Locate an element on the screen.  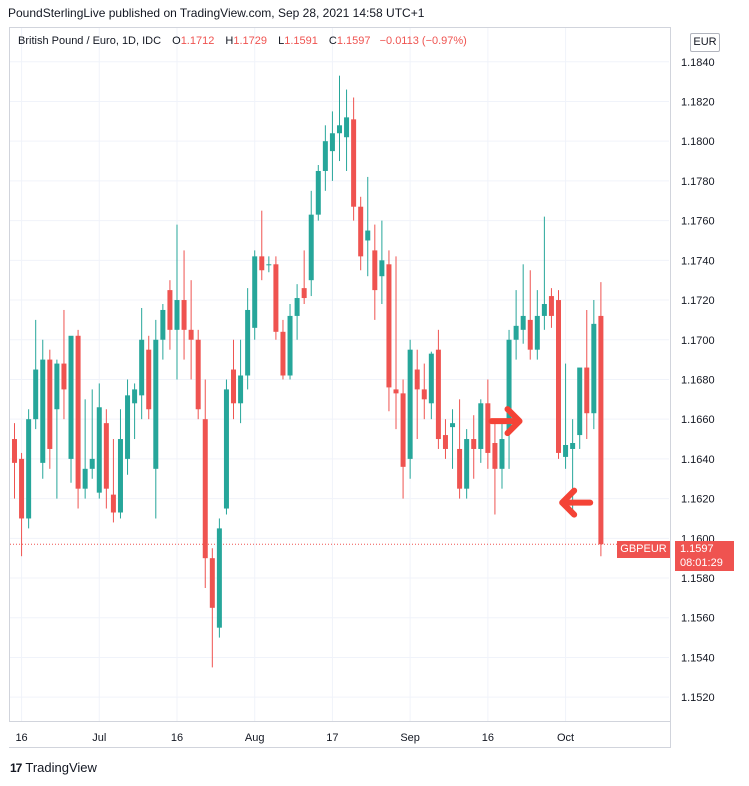
time-tick-label: 16 is located at coordinates (21, 738).